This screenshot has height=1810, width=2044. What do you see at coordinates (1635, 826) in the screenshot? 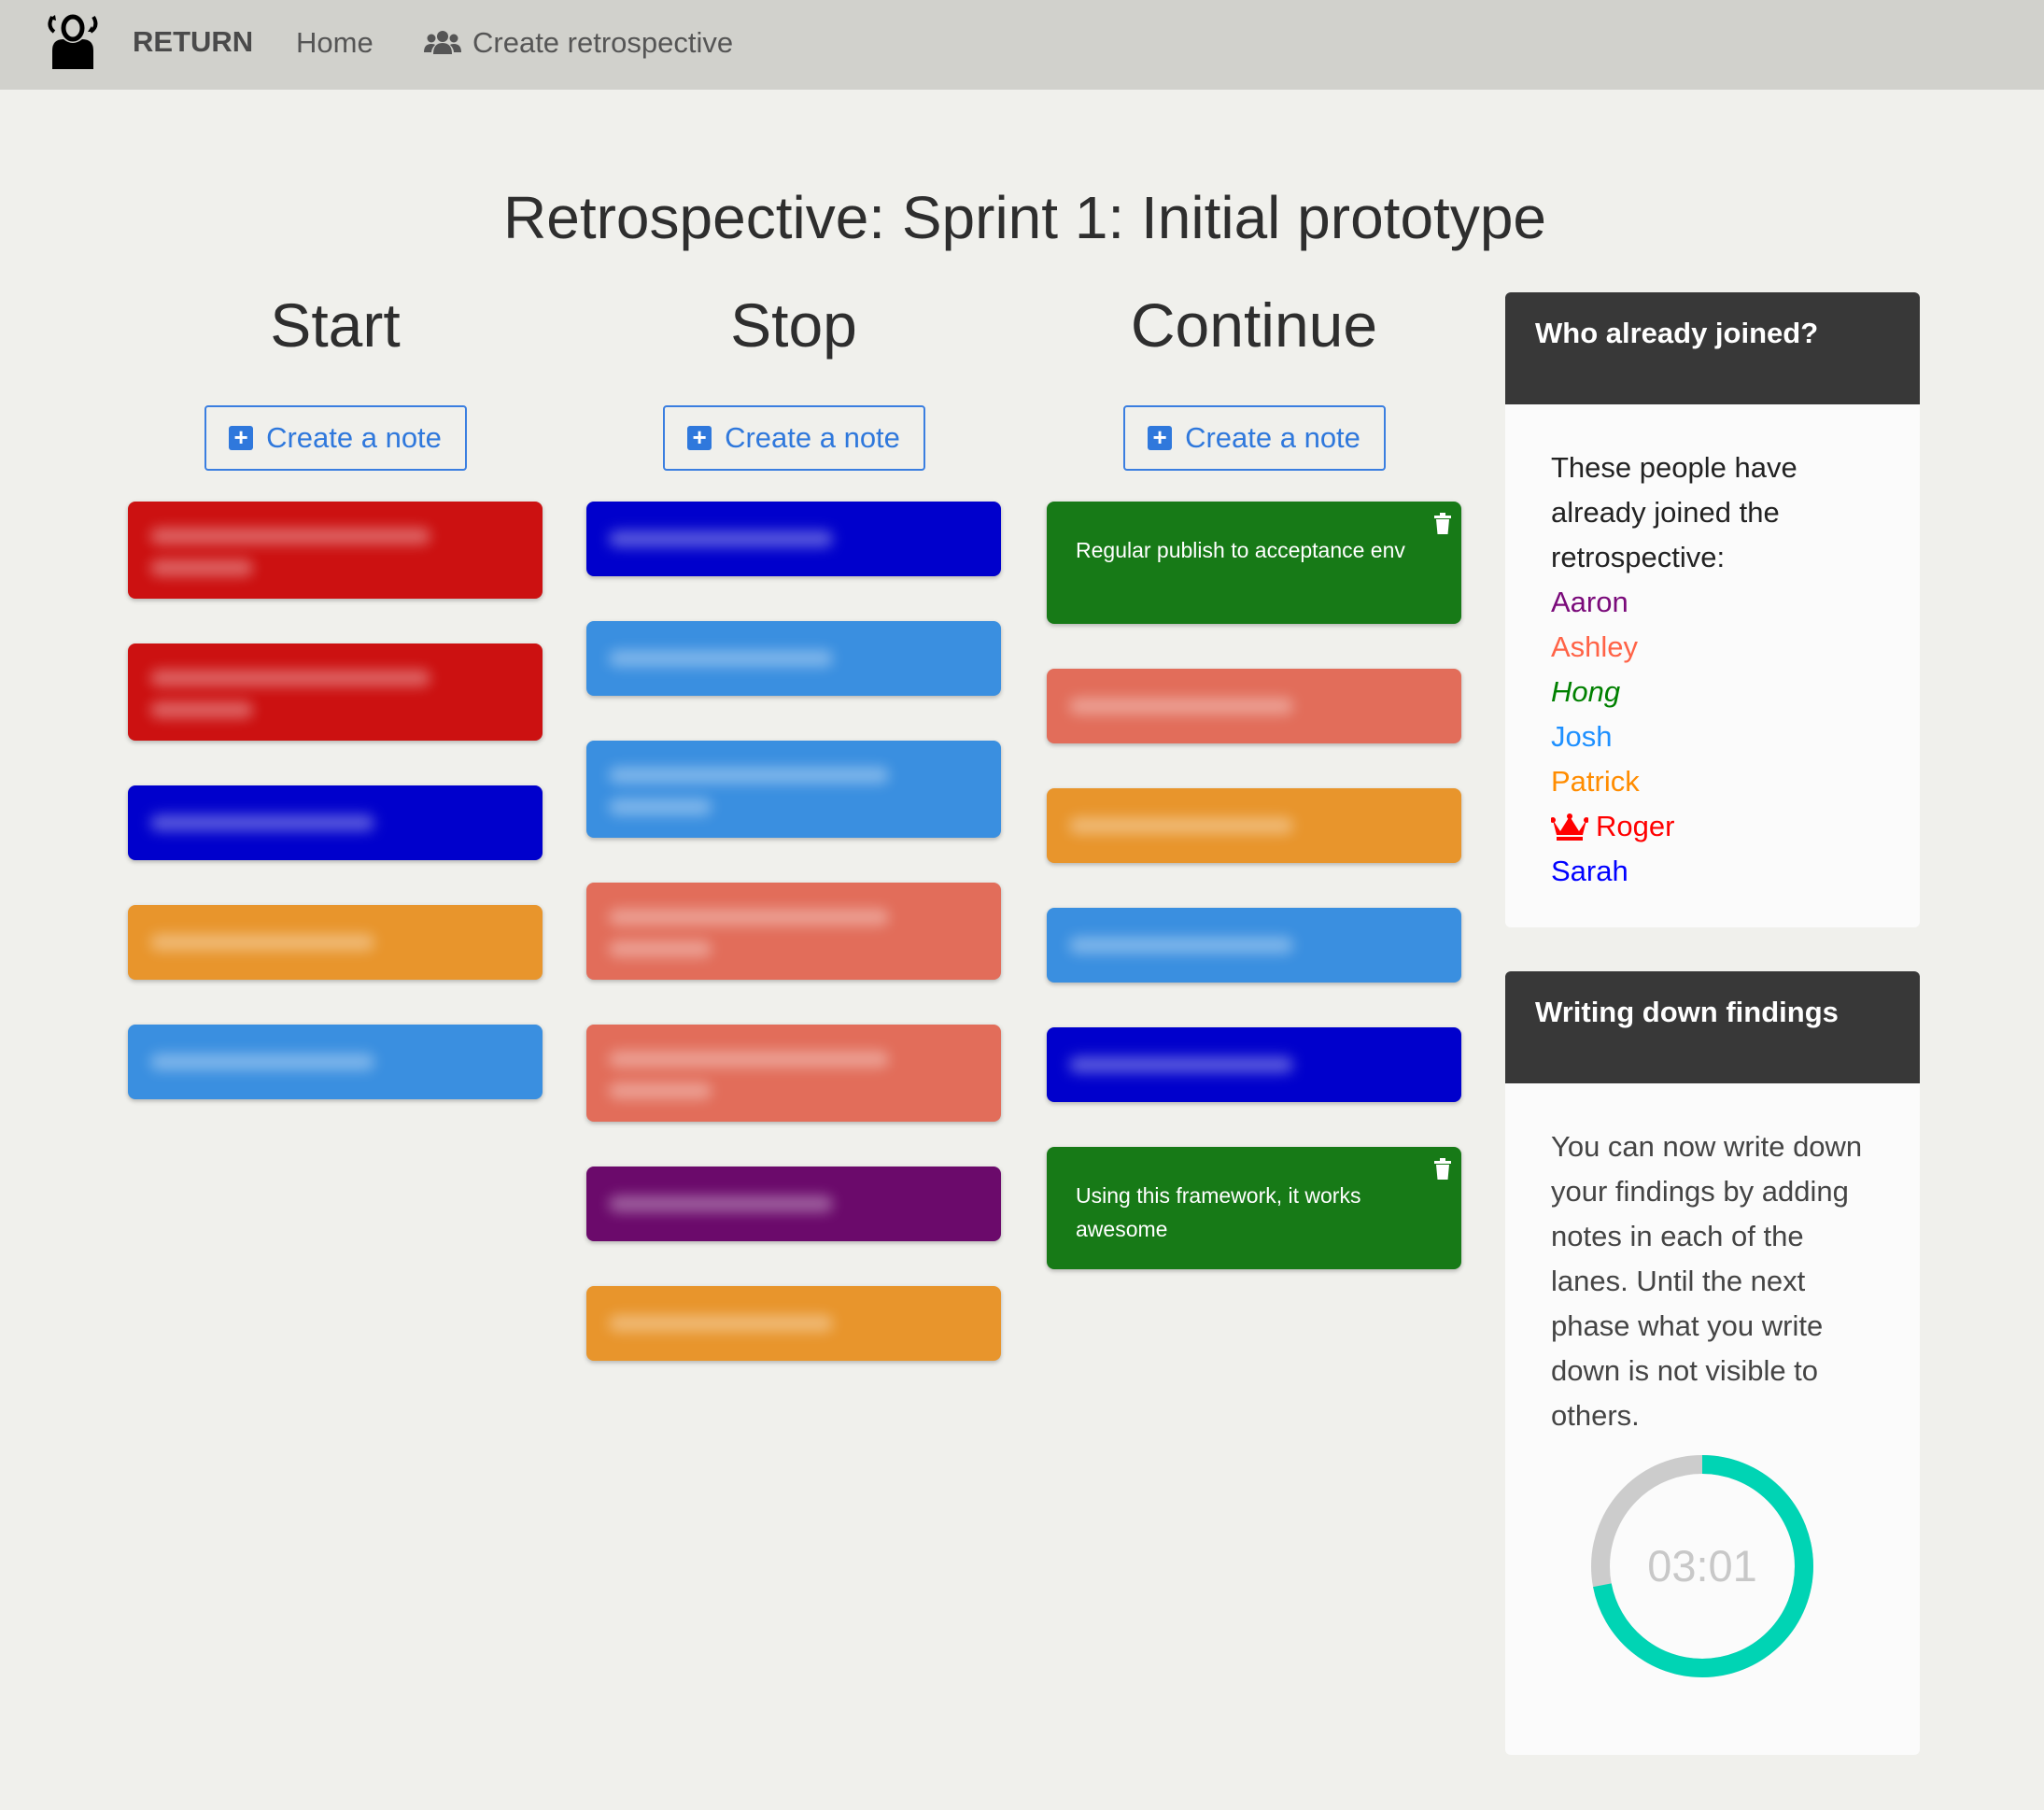
I see `participant-name: Roger` at bounding box center [1635, 826].